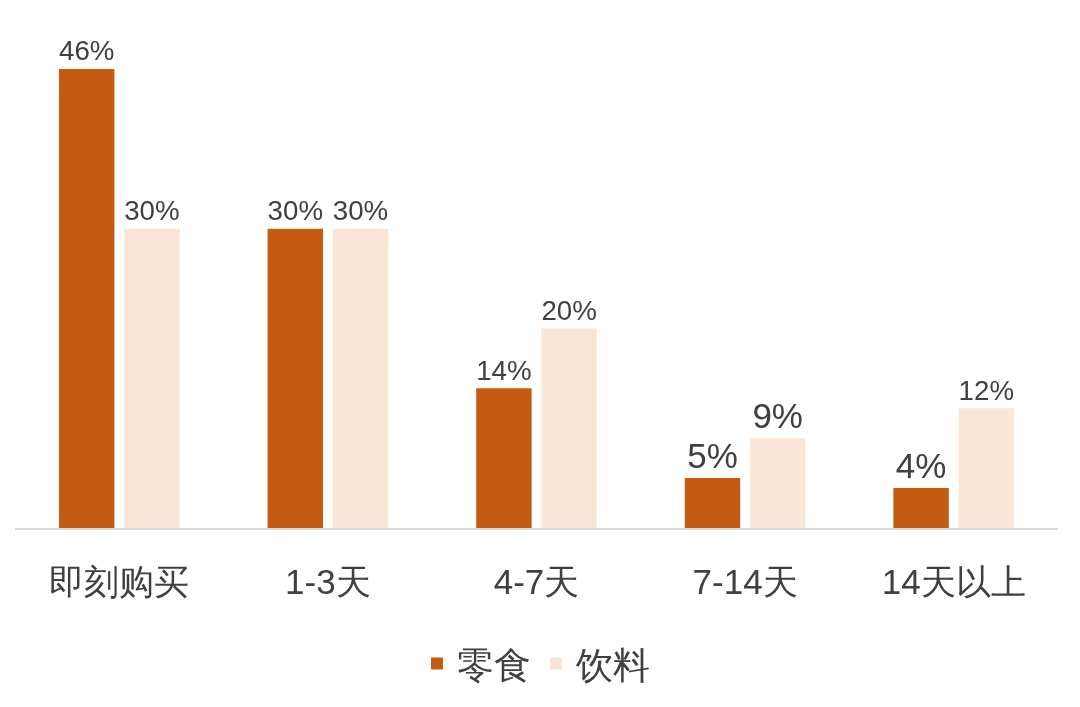  What do you see at coordinates (536, 581) in the screenshot?
I see `x-tick-label: 4-7天` at bounding box center [536, 581].